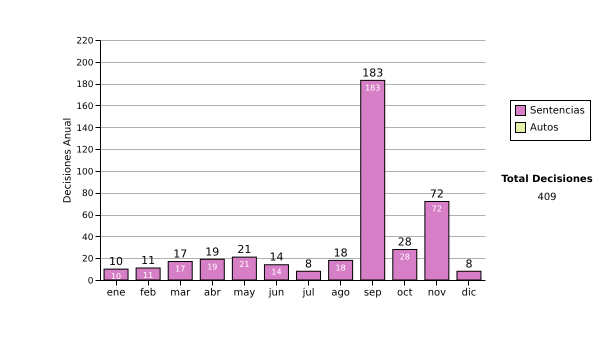  What do you see at coordinates (276, 272) in the screenshot?
I see `data-label: 14` at bounding box center [276, 272].